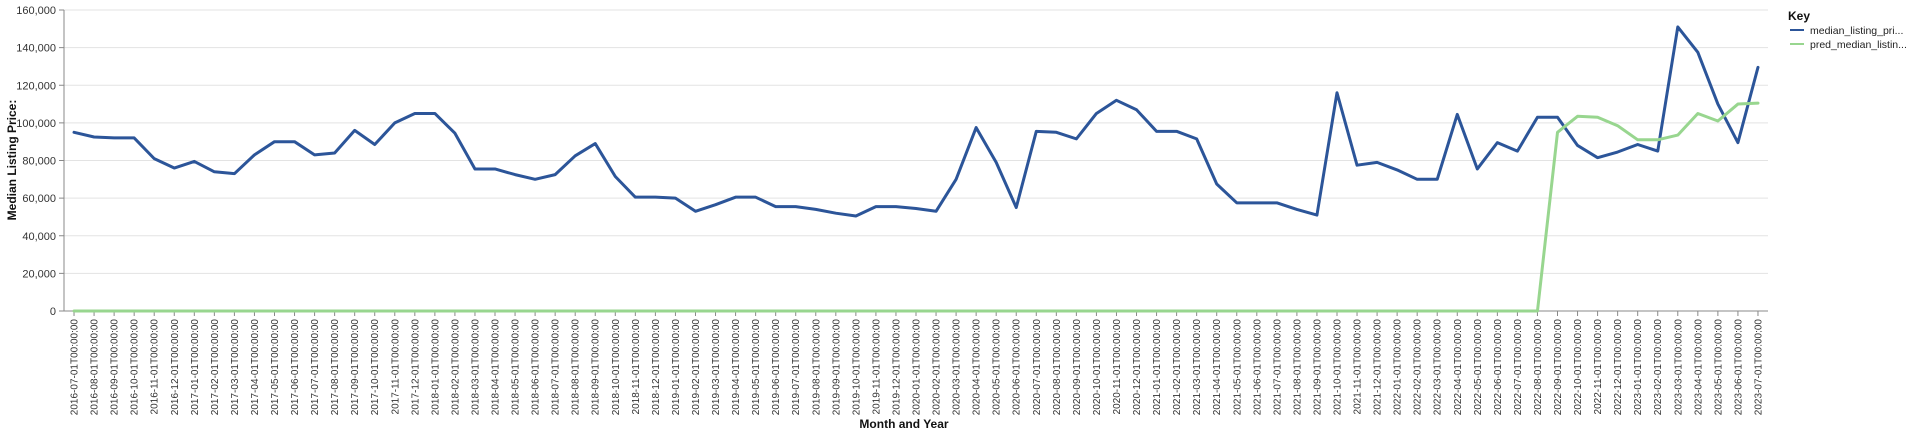 This screenshot has width=1920, height=434. I want to click on x-tick-label: 2019-07-01T00:00:00, so click(796, 367).